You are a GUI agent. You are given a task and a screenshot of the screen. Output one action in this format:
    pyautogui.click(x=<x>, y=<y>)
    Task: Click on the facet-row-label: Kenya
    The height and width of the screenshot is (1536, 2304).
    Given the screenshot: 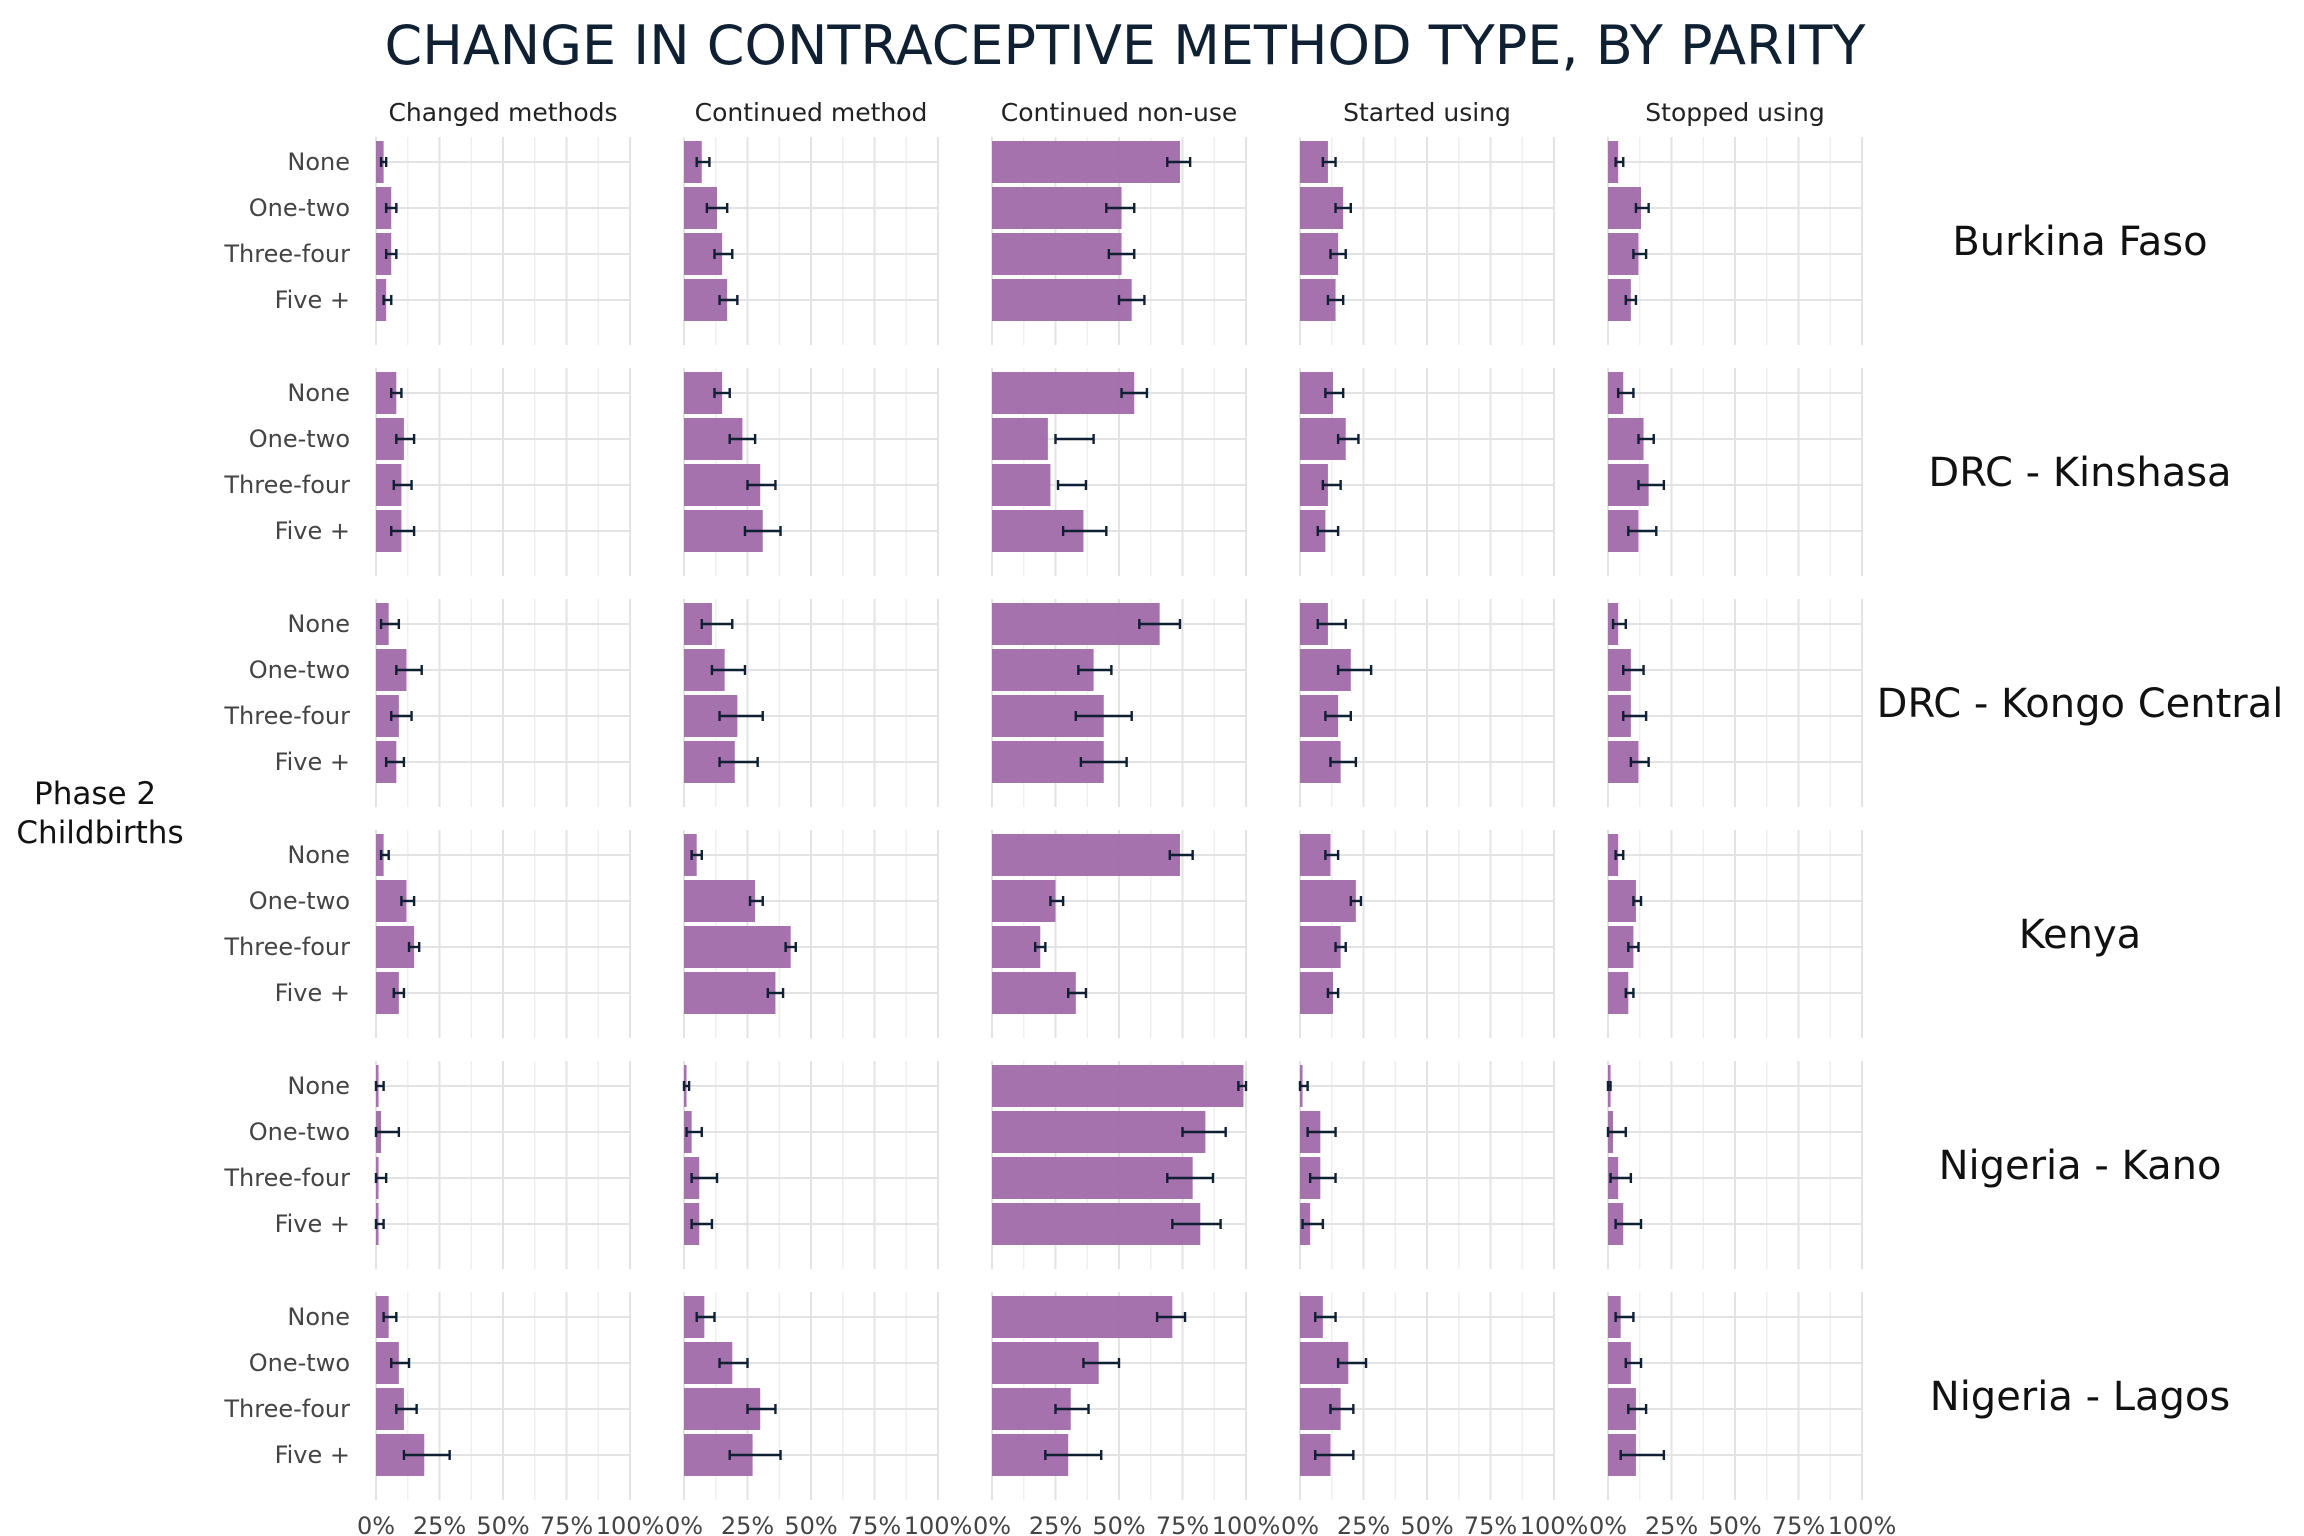 What is the action you would take?
    pyautogui.click(x=2080, y=935)
    